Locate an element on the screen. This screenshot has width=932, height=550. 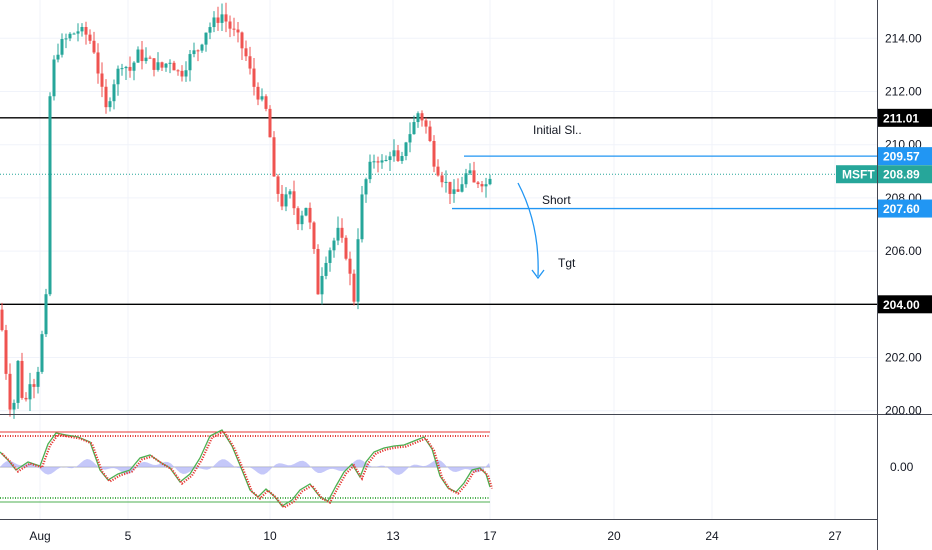
badge-last-price: 208.89 is located at coordinates (901, 175).